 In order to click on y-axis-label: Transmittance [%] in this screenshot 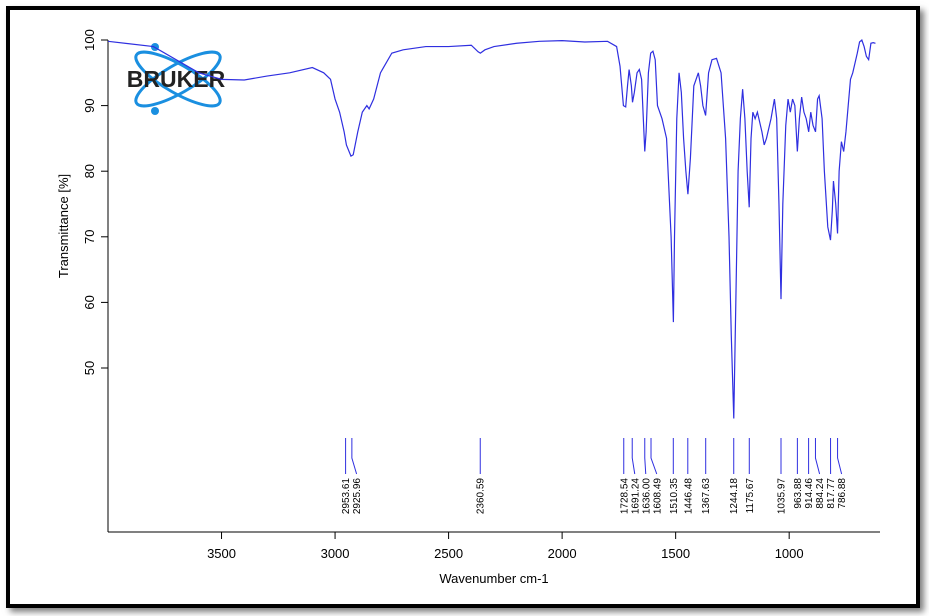, I will do `click(63, 226)`.